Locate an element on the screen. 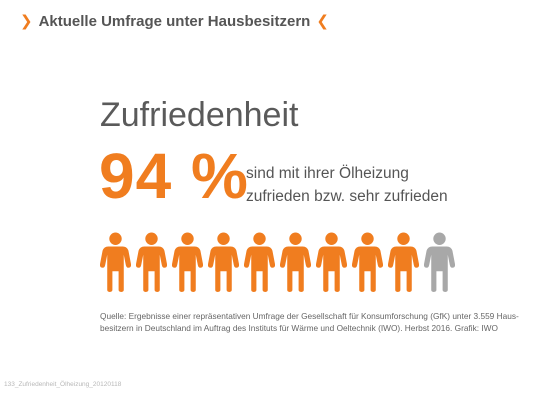 The image size is (560, 403). header: ❯ Aktuelle Umfrage unter Hausbesitzern ❮ is located at coordinates (174, 21).